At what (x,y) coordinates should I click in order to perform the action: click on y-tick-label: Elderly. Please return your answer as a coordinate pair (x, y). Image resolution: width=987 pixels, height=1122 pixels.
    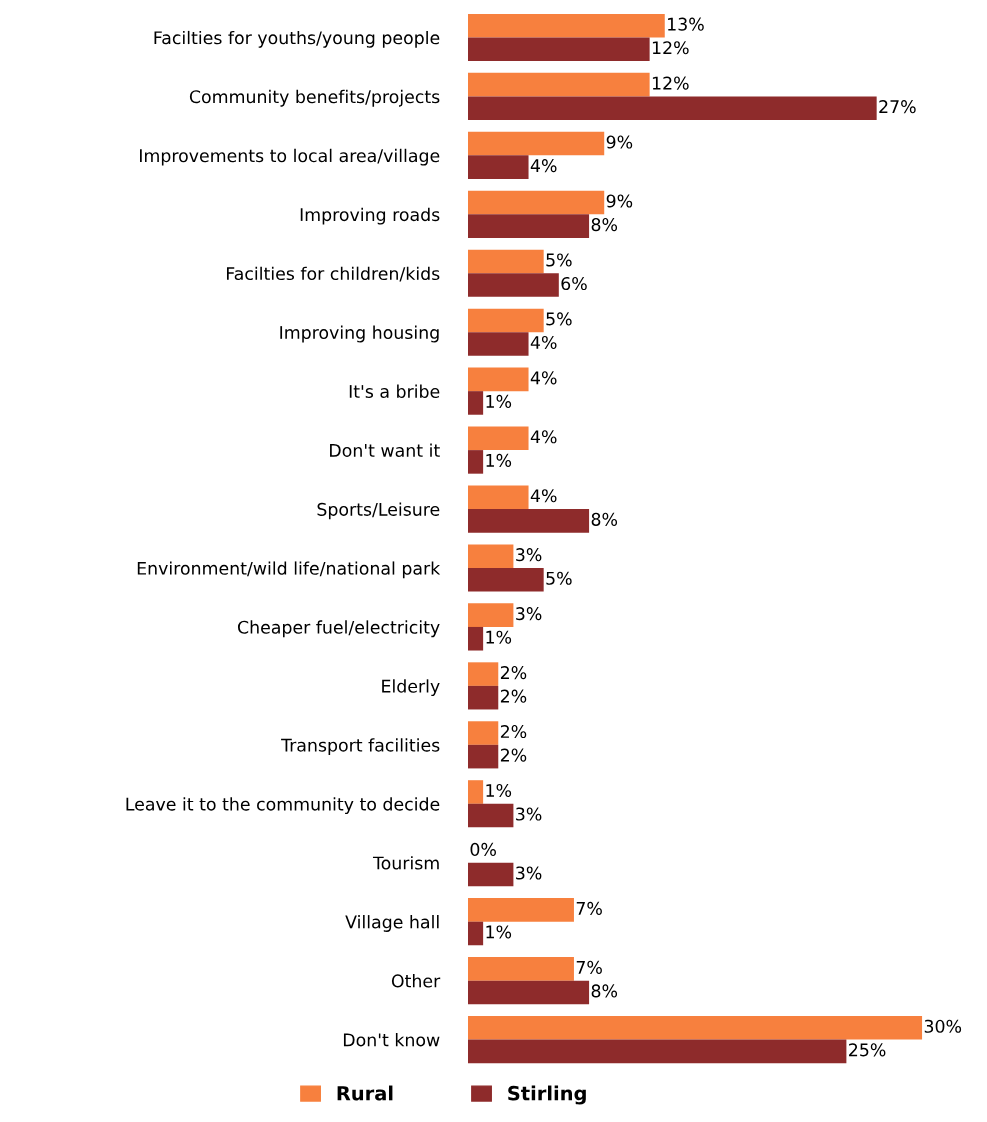
    Looking at the image, I should click on (411, 688).